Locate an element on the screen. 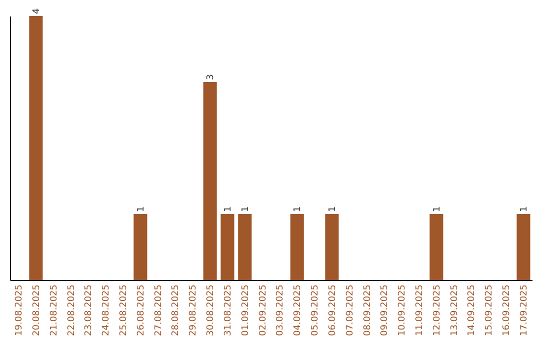  x-tick-label: 13.09.2025 is located at coordinates (455, 310).